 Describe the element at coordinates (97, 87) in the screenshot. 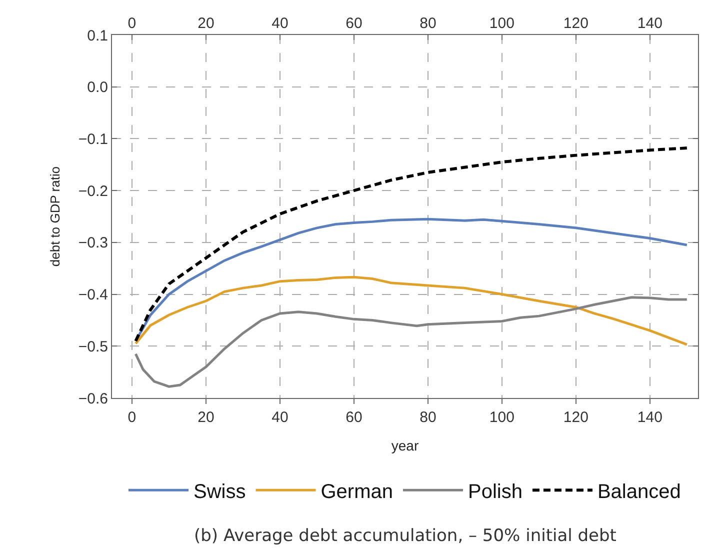

I see `y-tick-label: 0.0` at that location.